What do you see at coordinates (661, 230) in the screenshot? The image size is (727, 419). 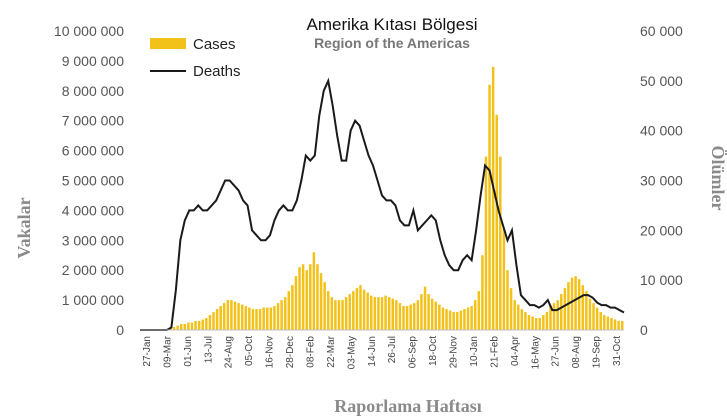 I see `right-y-tick-label: 20 000` at bounding box center [661, 230].